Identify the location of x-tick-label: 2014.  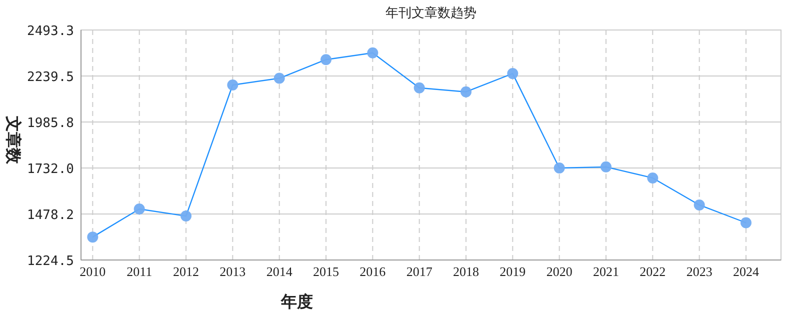
(279, 271).